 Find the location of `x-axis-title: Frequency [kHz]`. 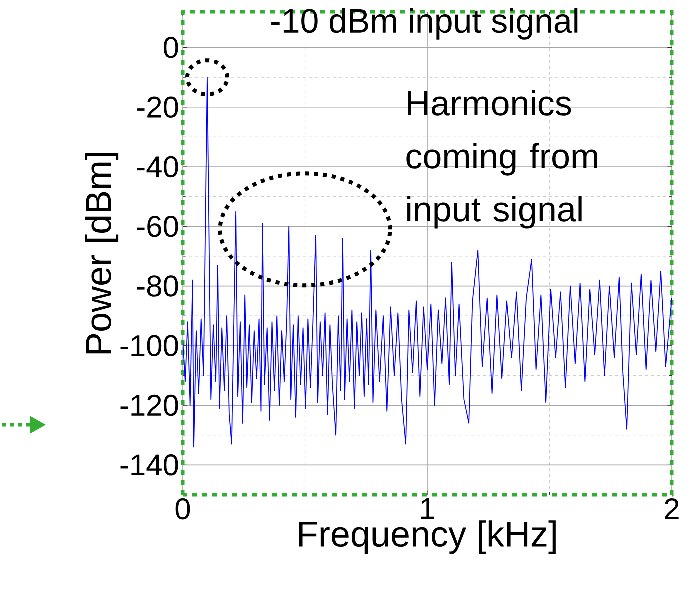

x-axis-title: Frequency [kHz] is located at coordinates (427, 537).